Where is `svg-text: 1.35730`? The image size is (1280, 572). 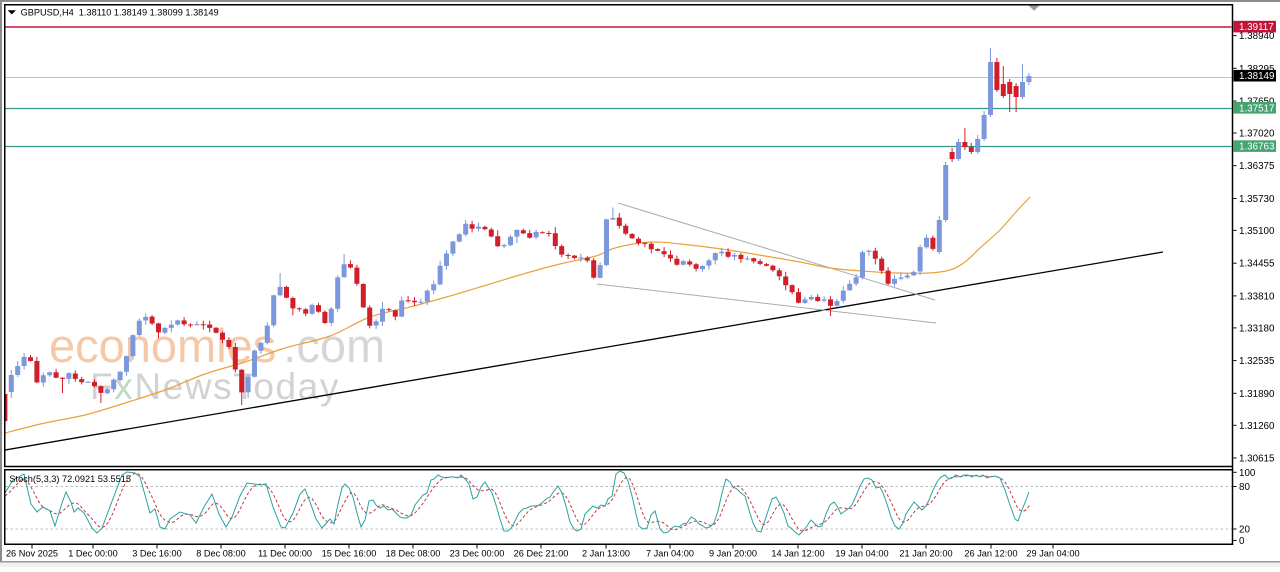 svg-text: 1.35730 is located at coordinates (1257, 199).